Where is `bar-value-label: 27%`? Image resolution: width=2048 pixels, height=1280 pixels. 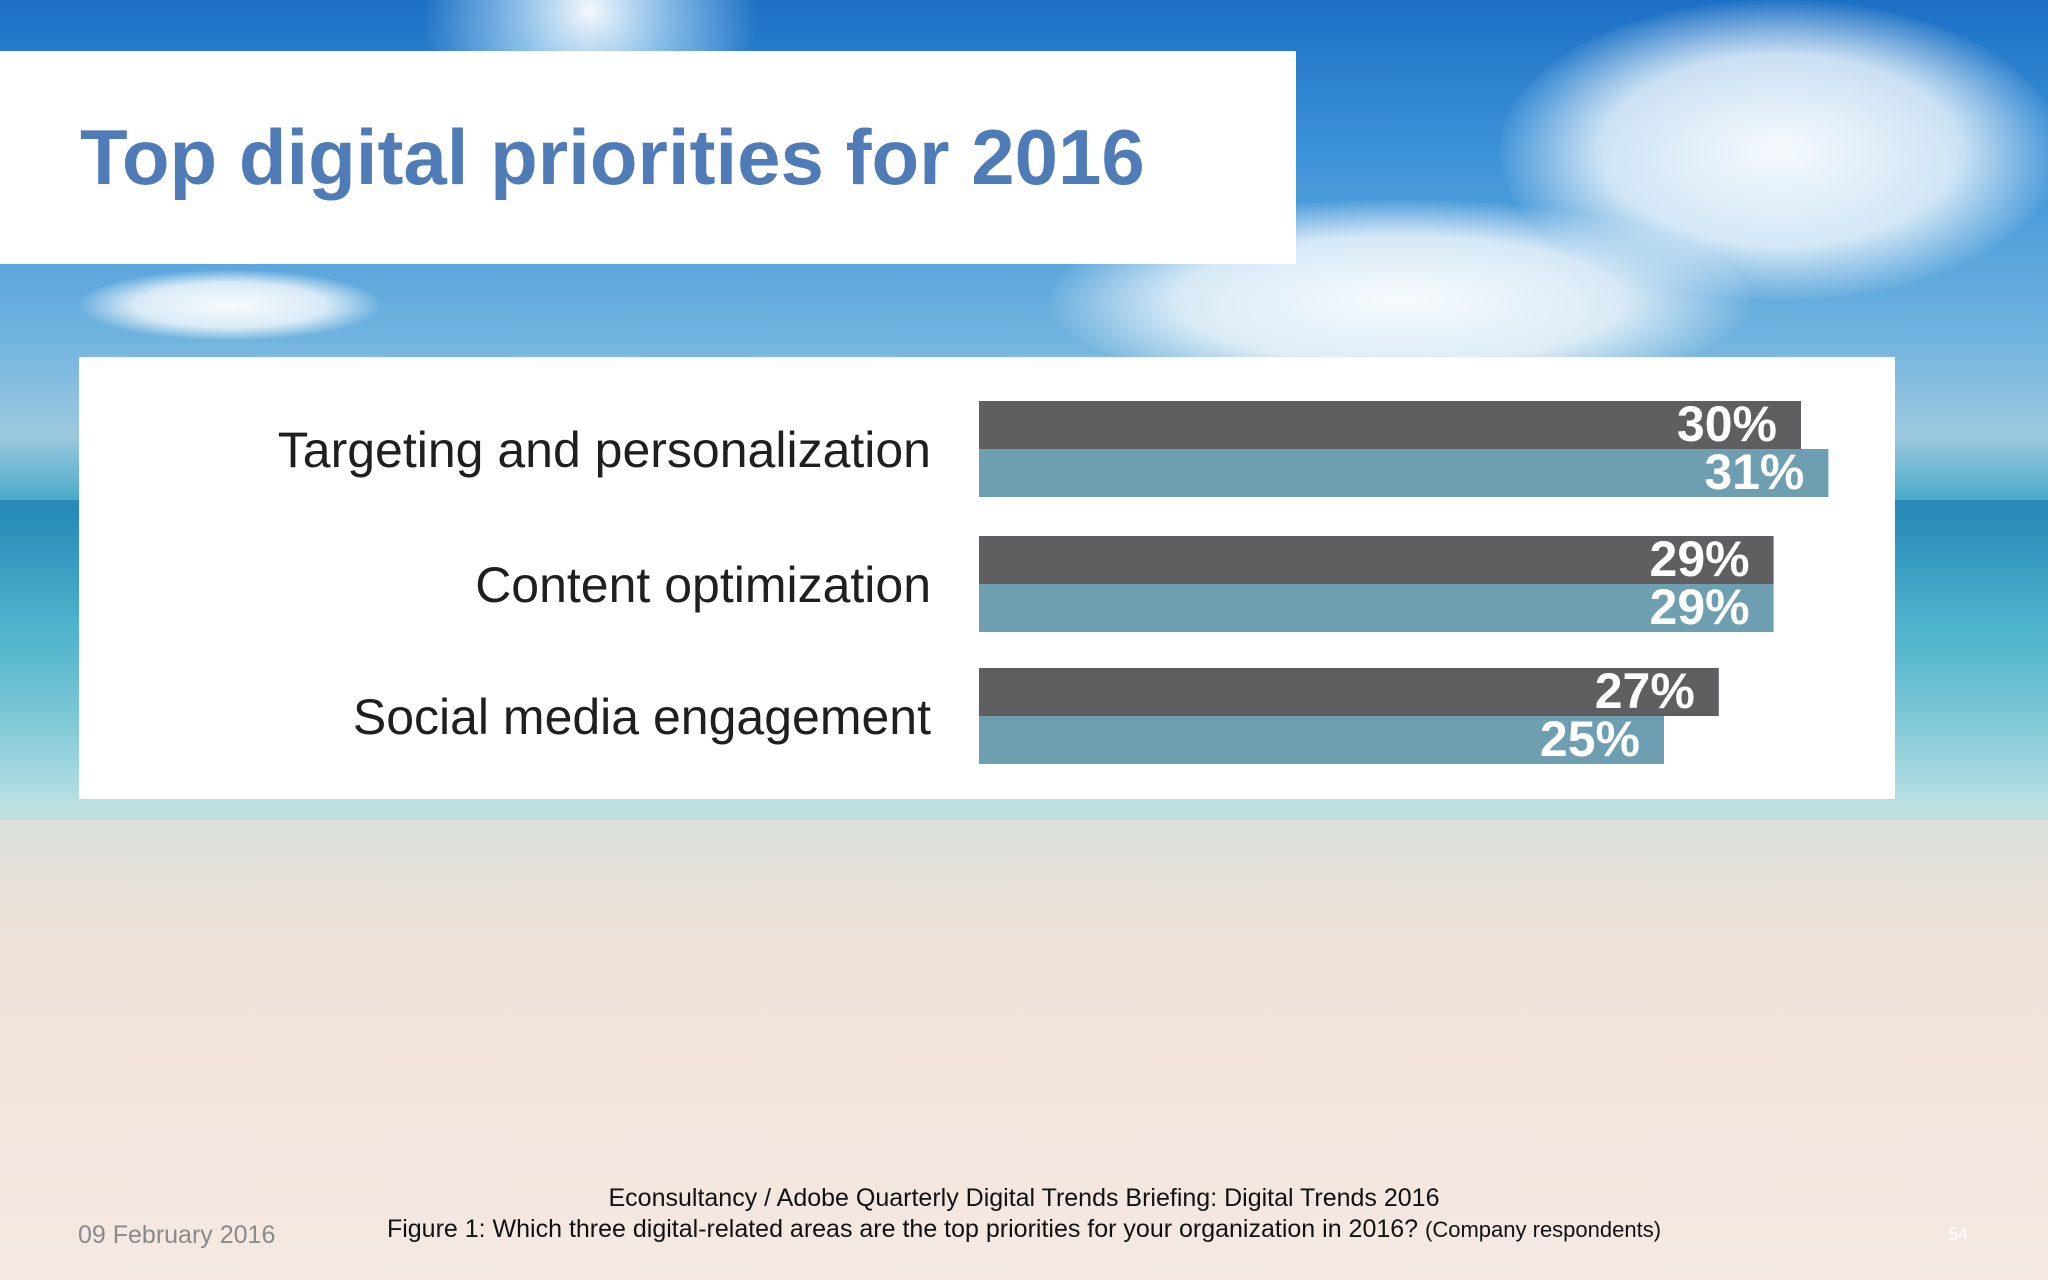
bar-value-label: 27% is located at coordinates (1645, 691).